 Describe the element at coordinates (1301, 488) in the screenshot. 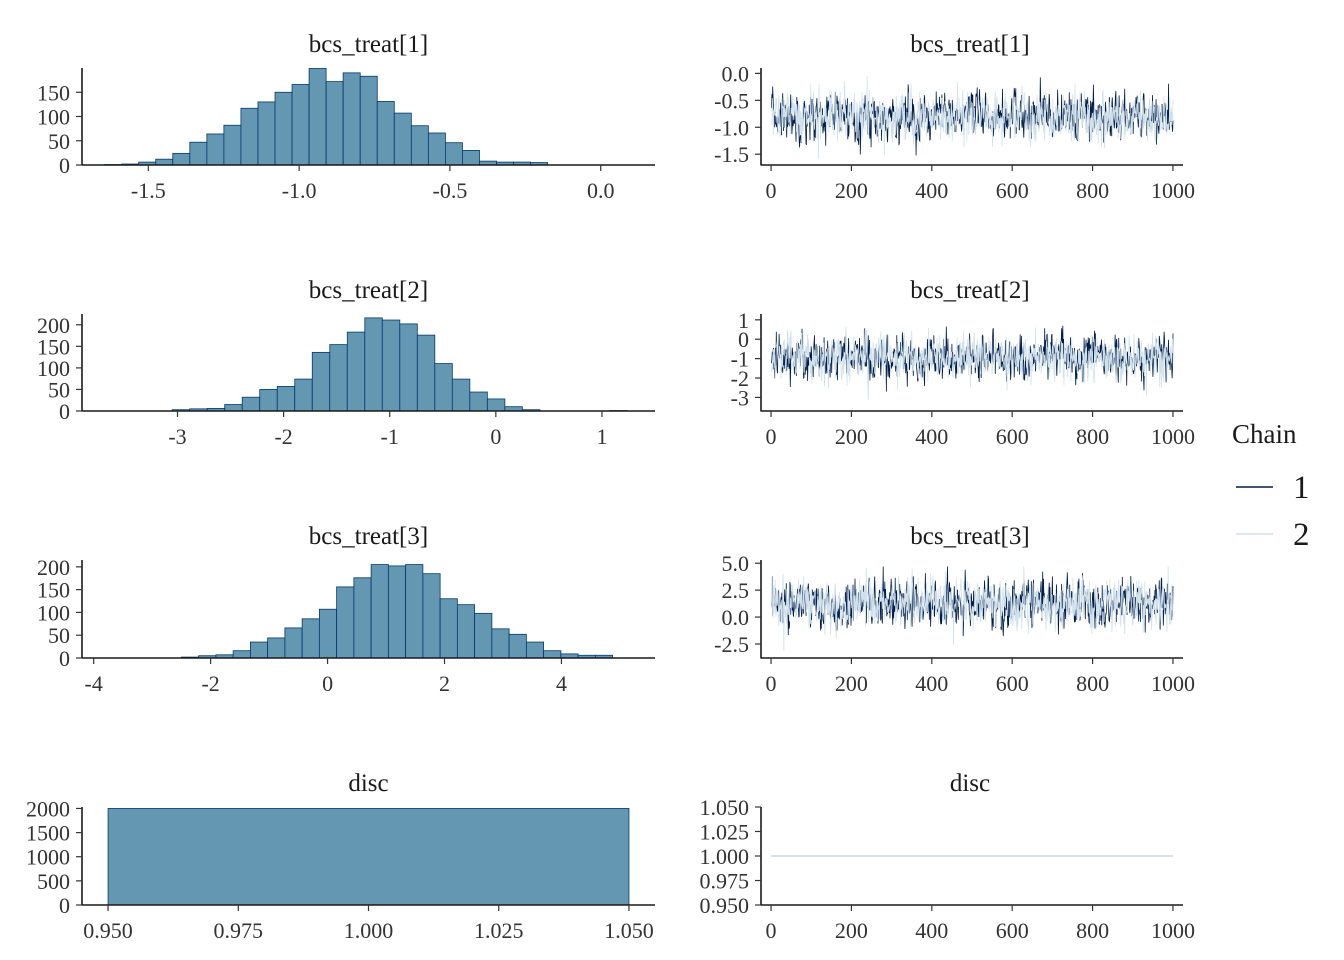

I see `legend-label-chain-1: 1` at that location.